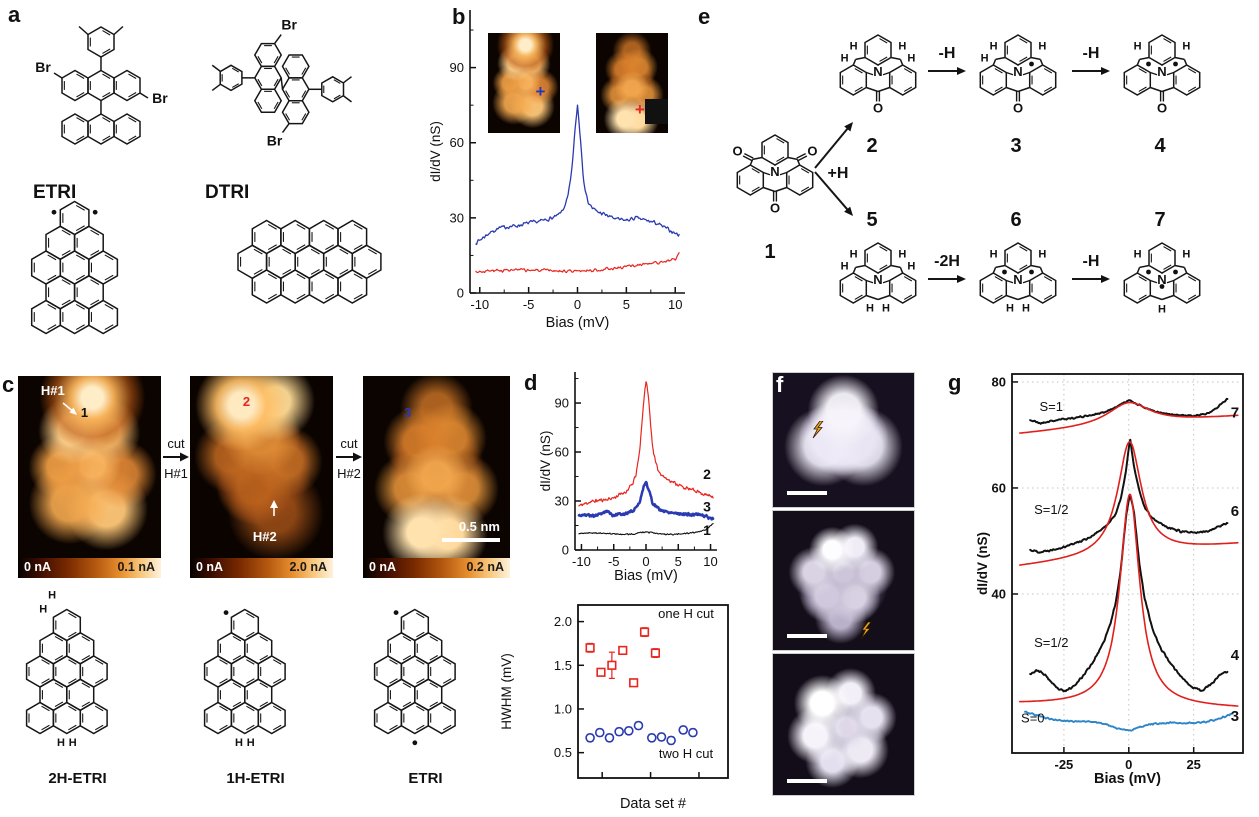  Describe the element at coordinates (1051, 642) in the screenshot. I see `annotation: S=1/2` at that location.